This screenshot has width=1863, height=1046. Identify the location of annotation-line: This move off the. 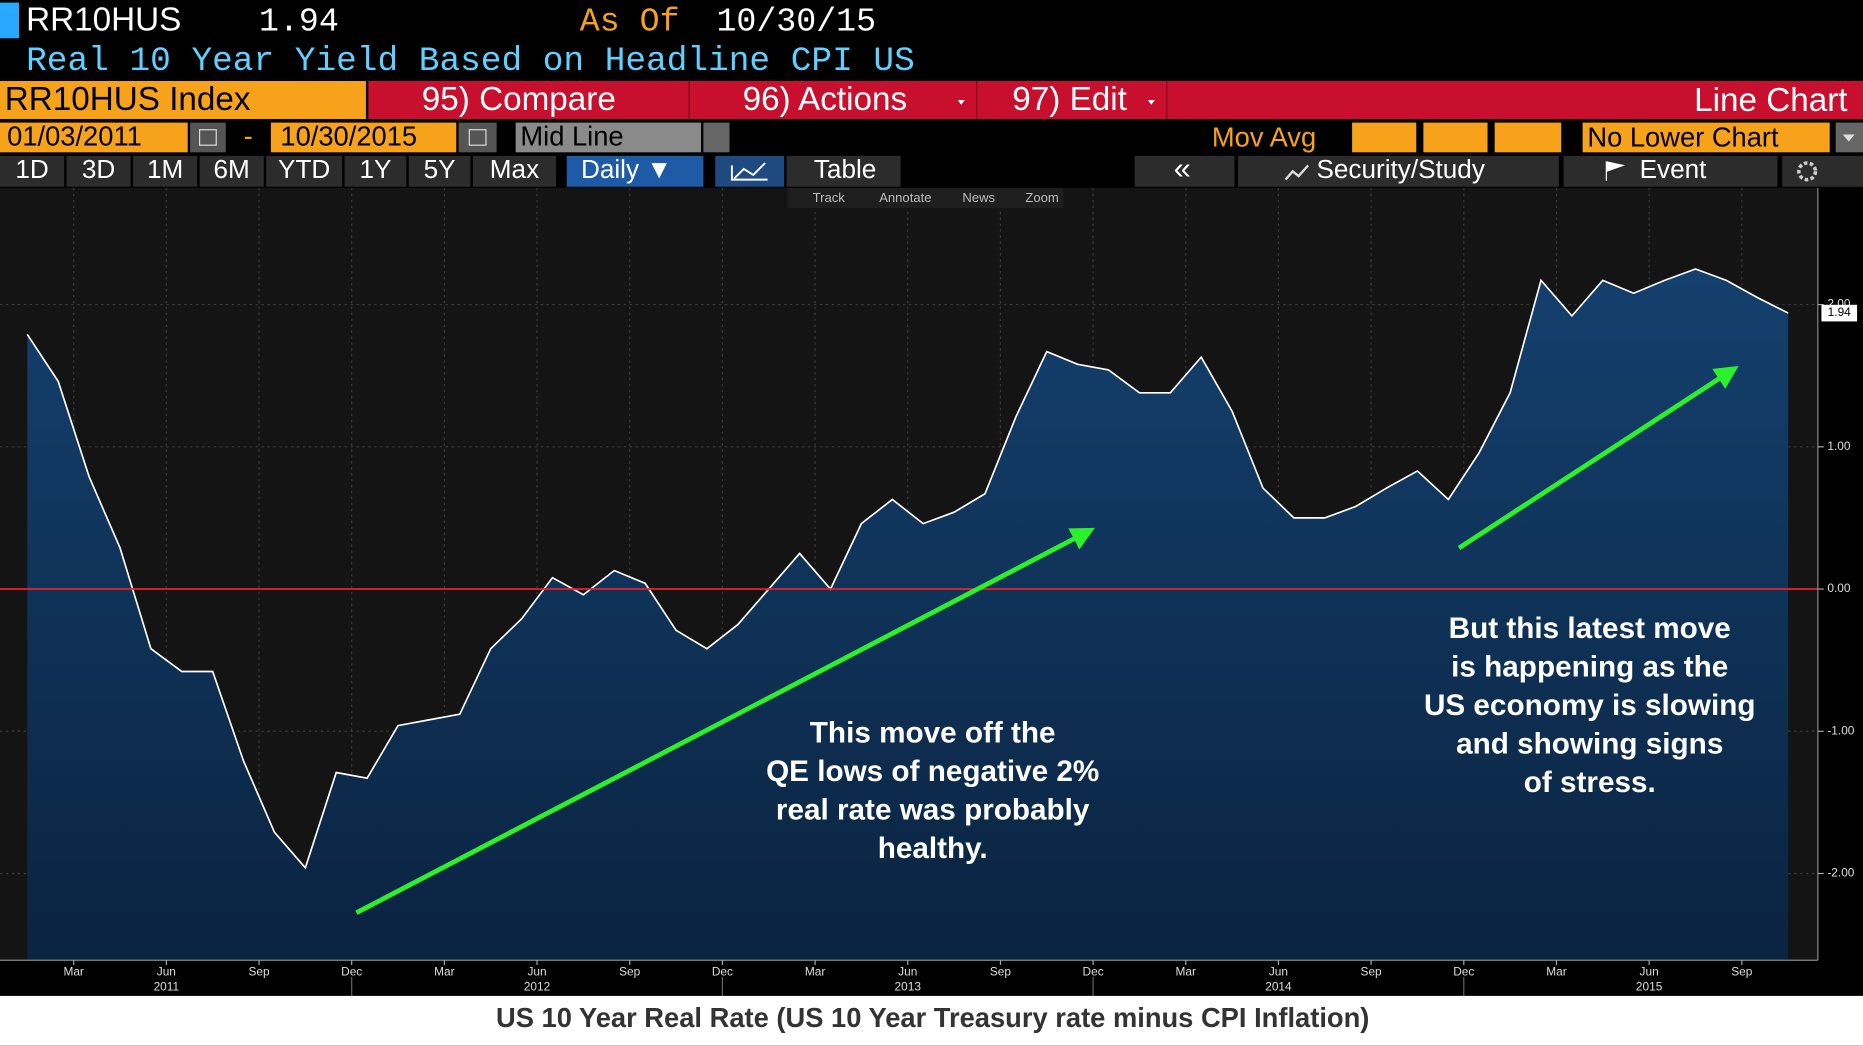
(933, 732).